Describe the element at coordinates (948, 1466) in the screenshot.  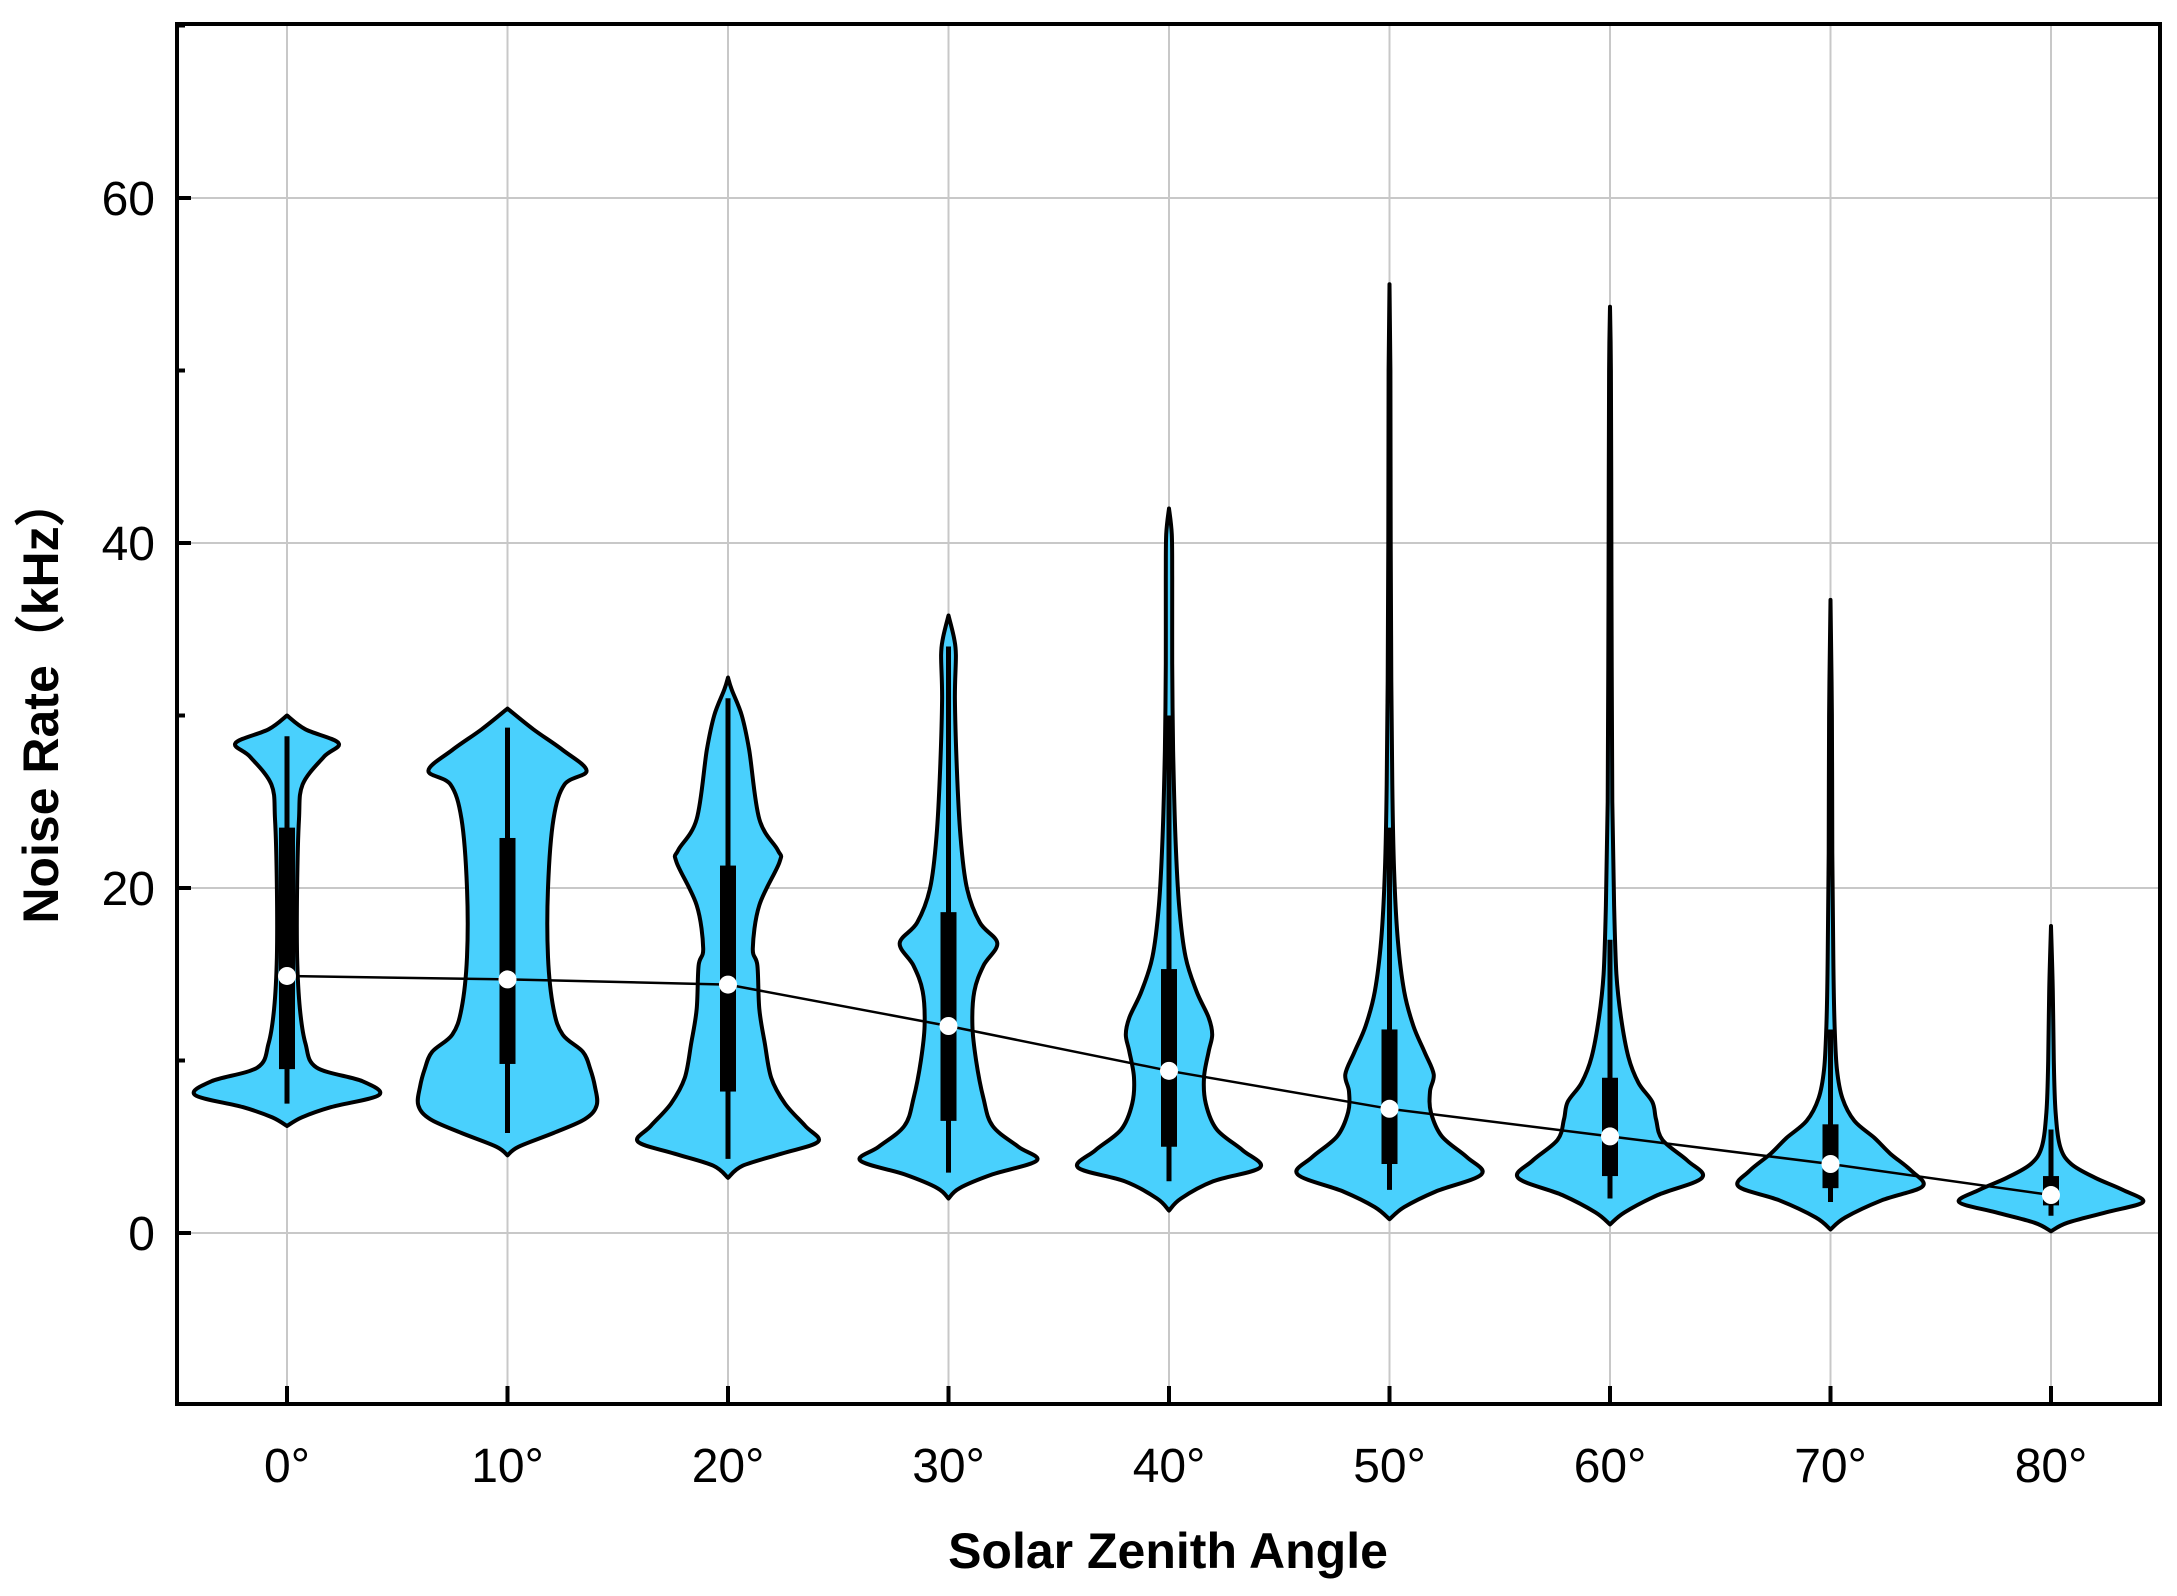
I see `x-tick-label: 30°` at that location.